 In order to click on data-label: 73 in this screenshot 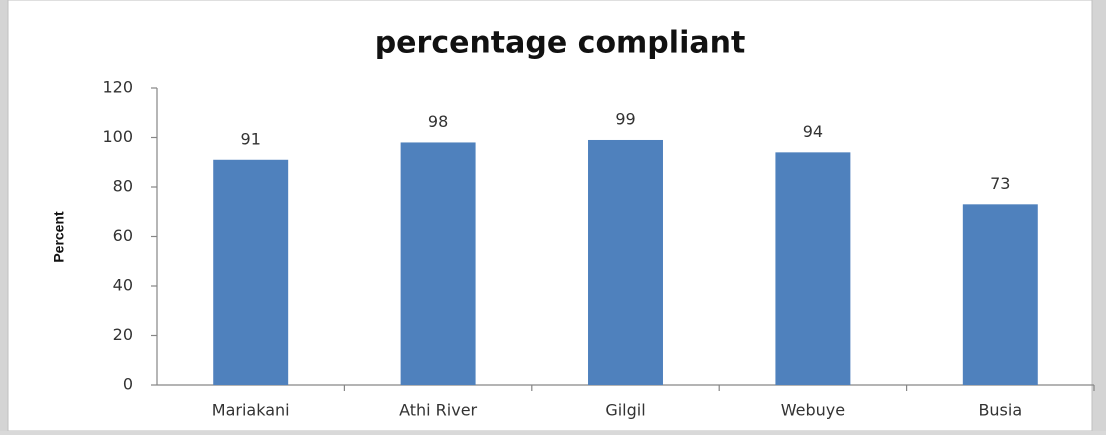, I will do `click(1000, 183)`.